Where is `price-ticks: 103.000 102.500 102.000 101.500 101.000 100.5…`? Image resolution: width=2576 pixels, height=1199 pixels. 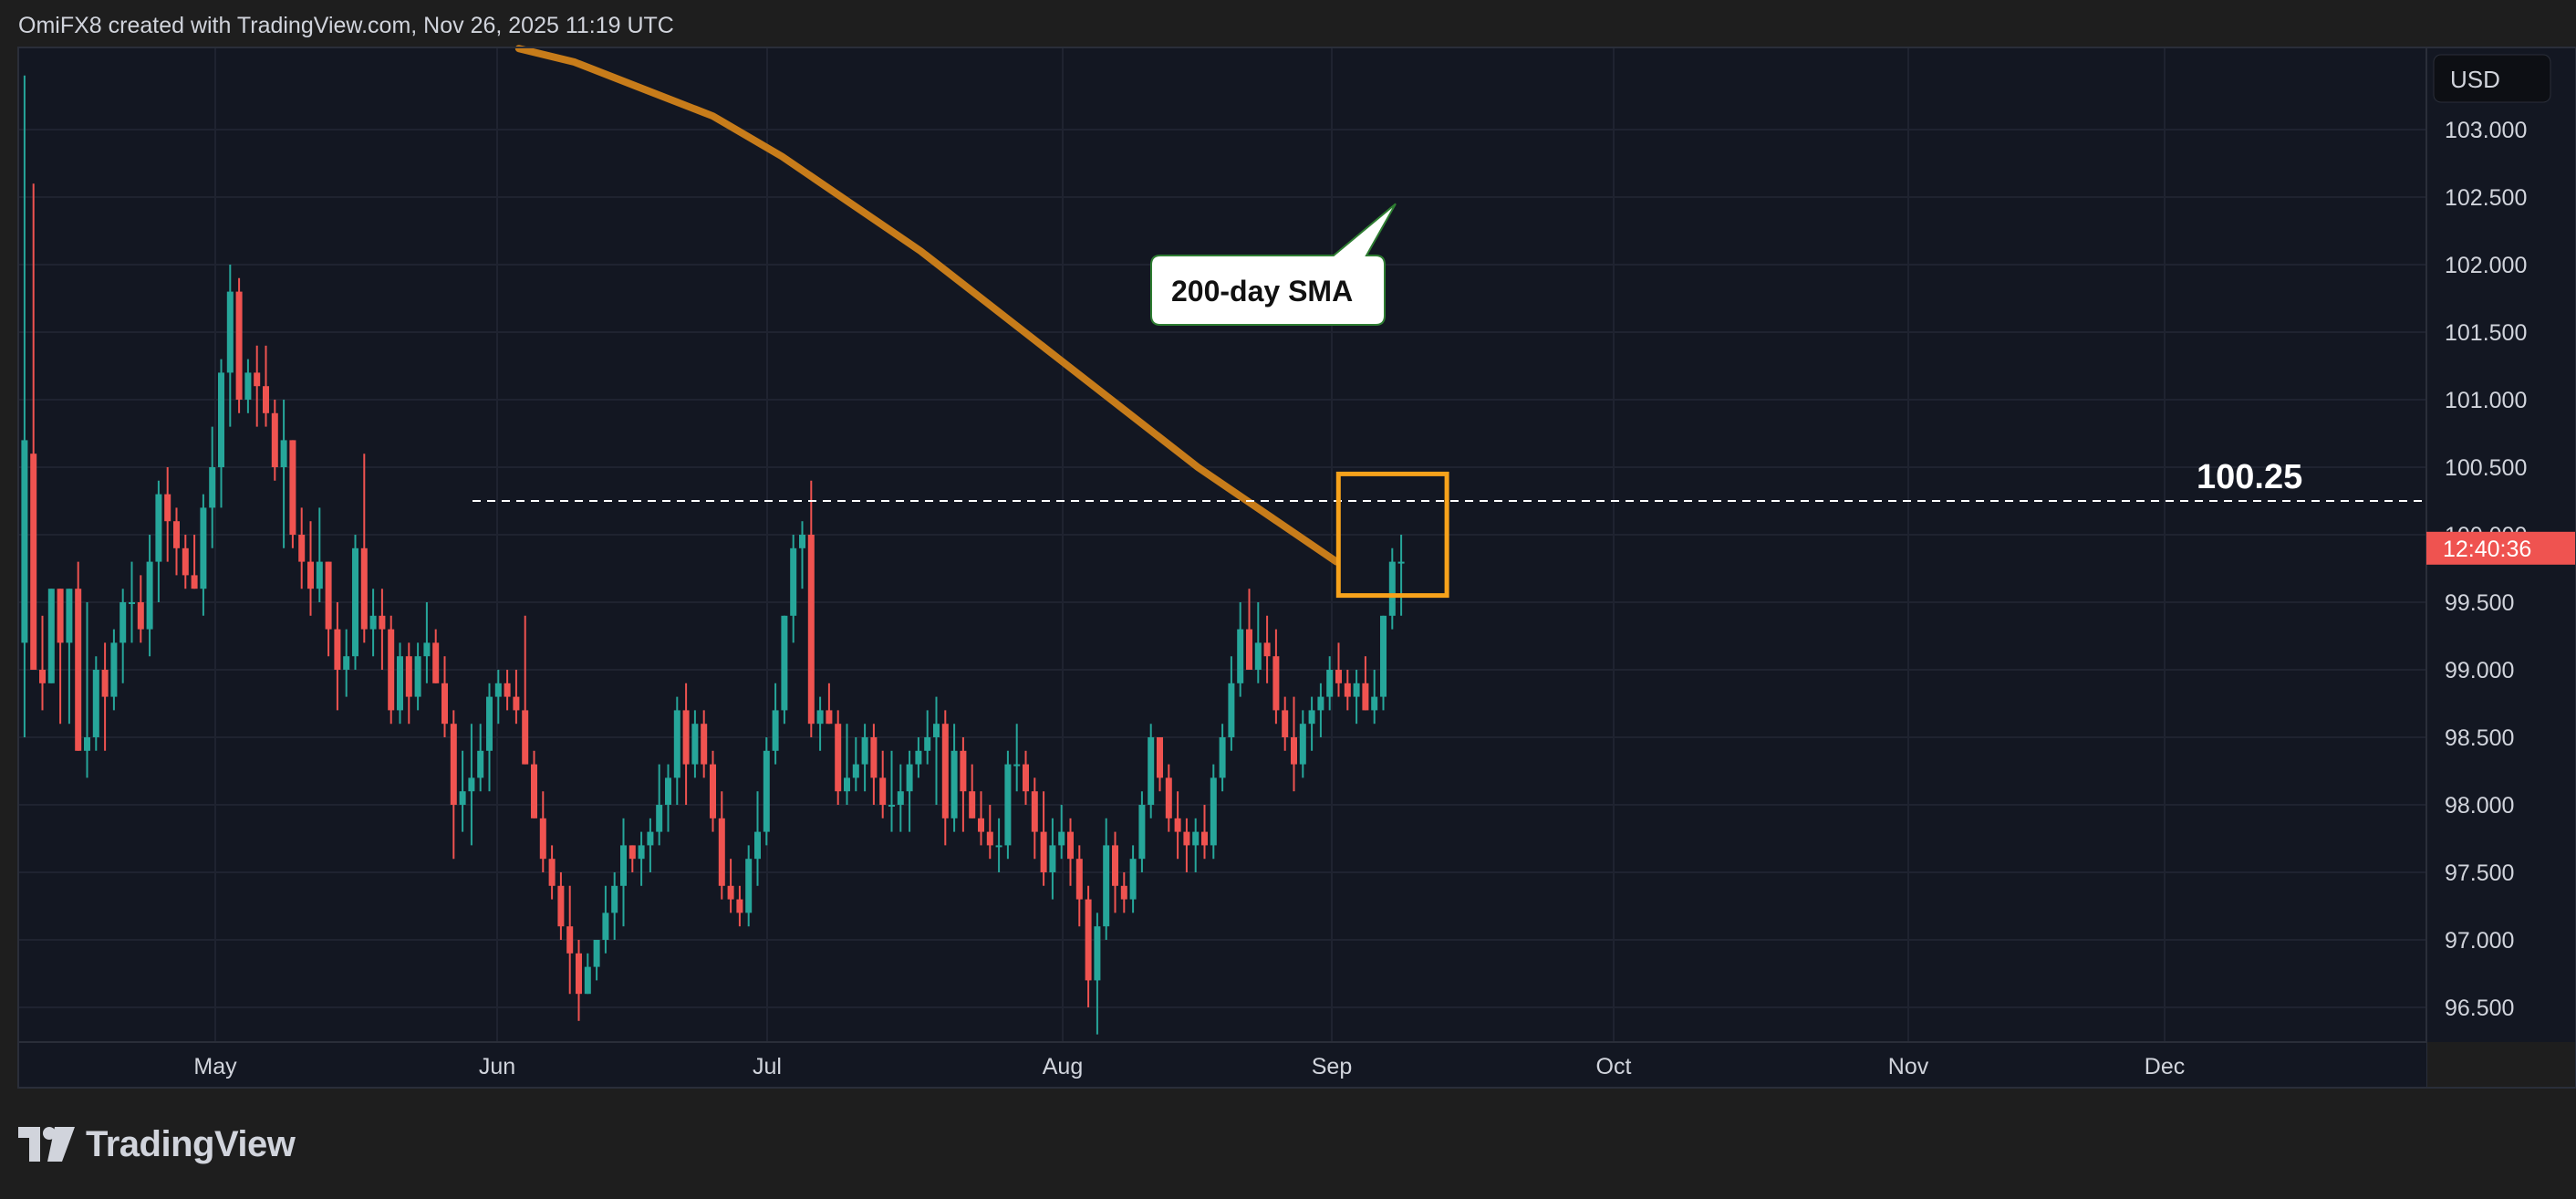 price-ticks: 103.000 102.500 102.000 101.500 101.000 100.5… is located at coordinates (2486, 569).